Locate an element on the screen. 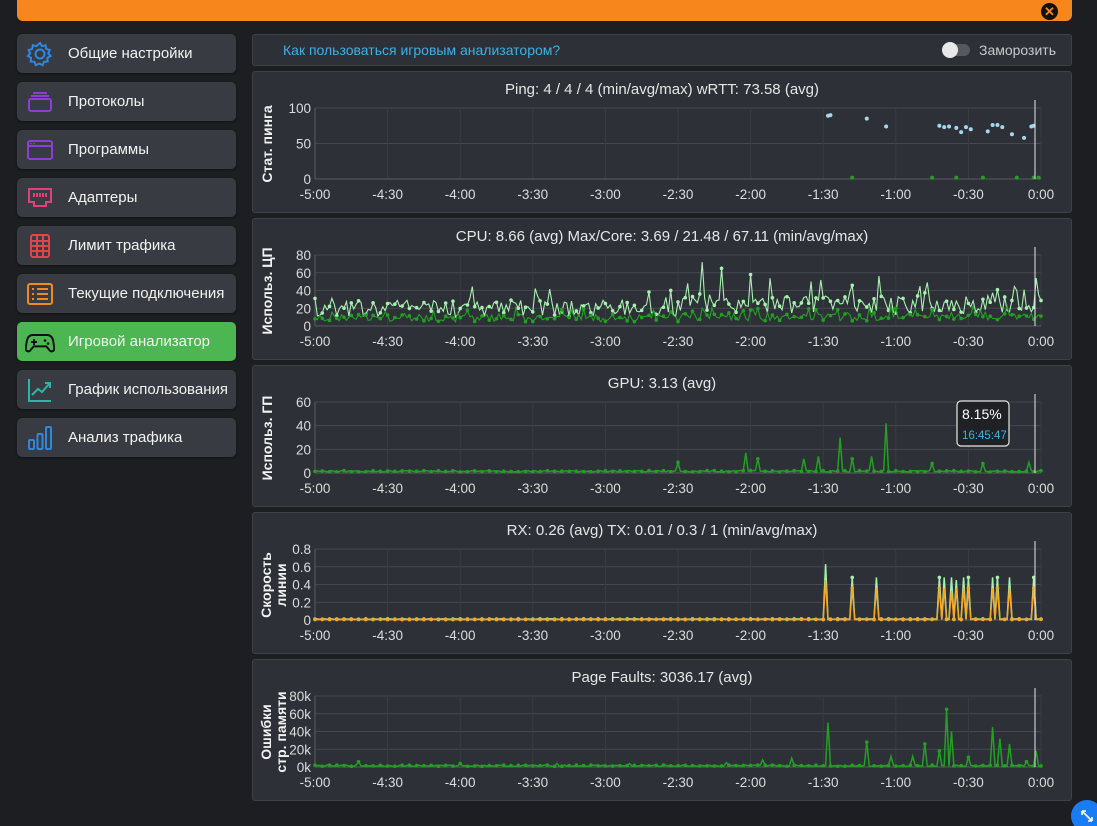 Image resolution: width=1097 pixels, height=826 pixels. sidebar-item-general-settings: Общие настройки is located at coordinates (126, 53).